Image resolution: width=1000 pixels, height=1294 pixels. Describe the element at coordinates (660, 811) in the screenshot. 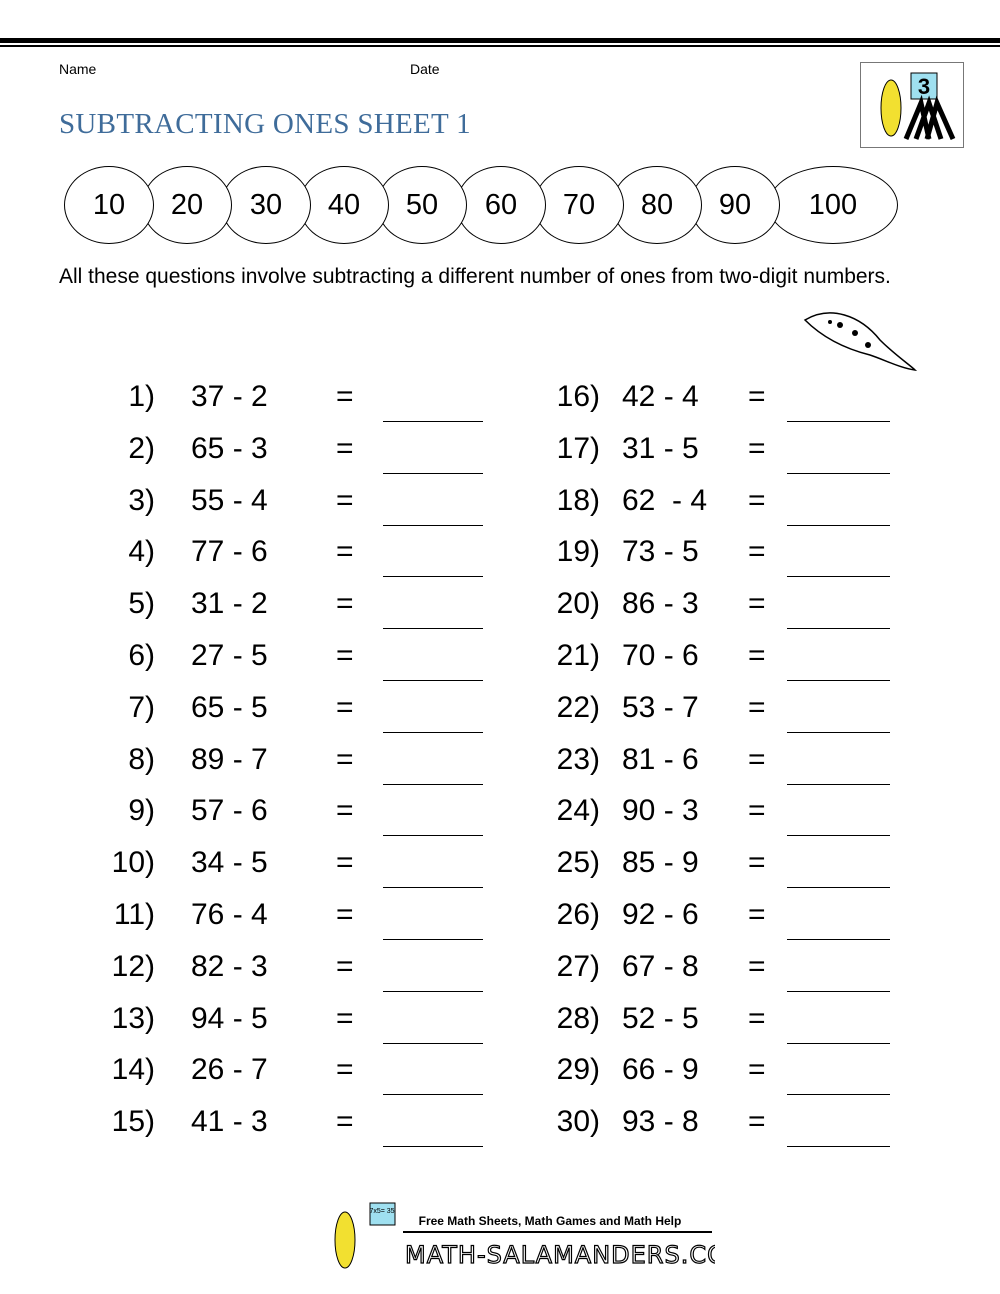

I see `question-expression: 90 - 3` at that location.